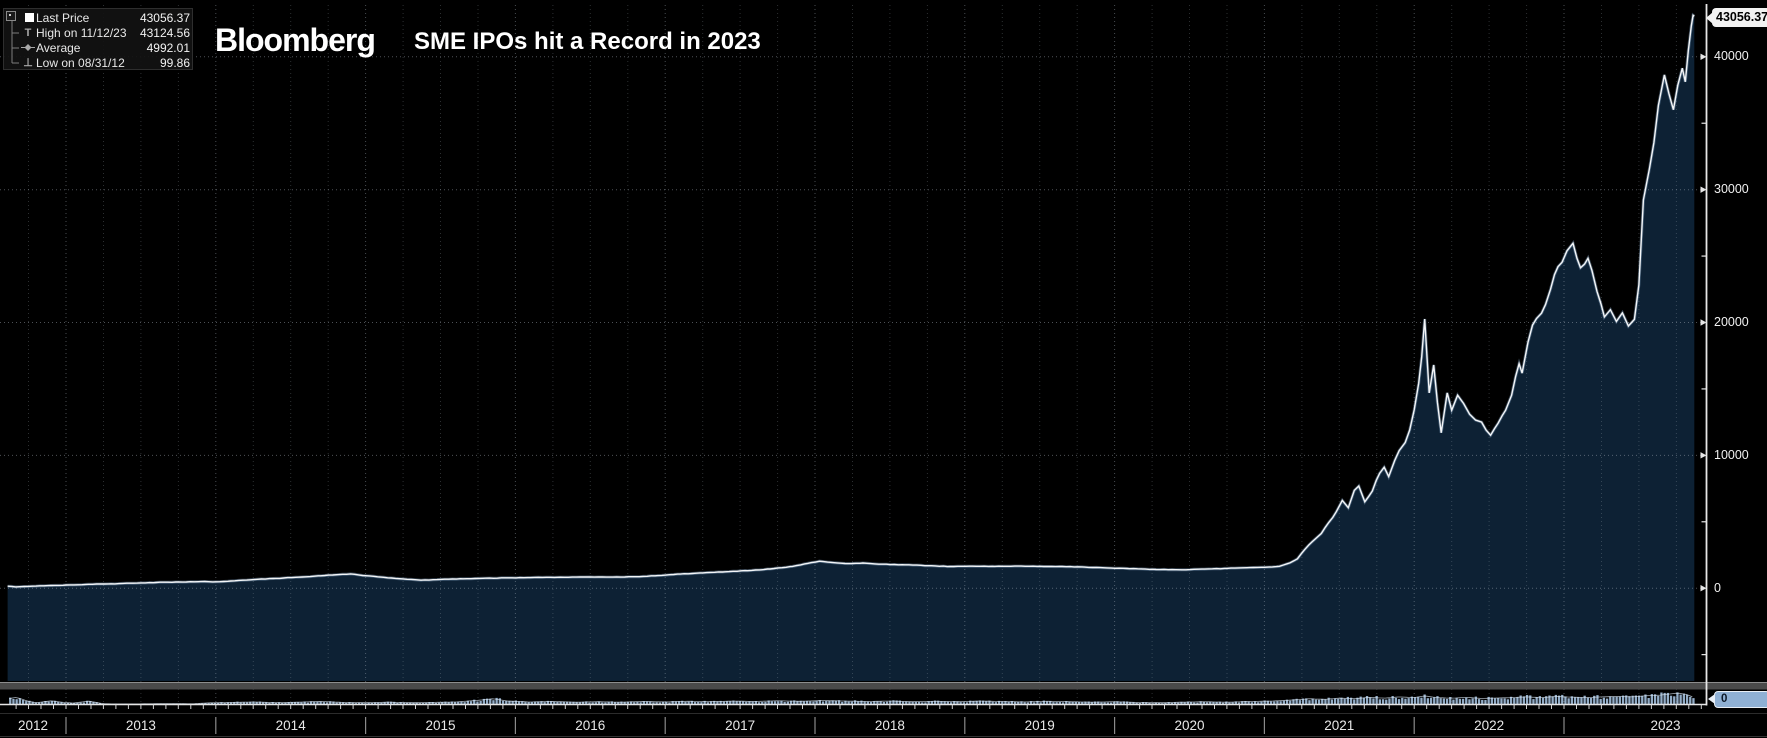 This screenshot has width=1767, height=738. What do you see at coordinates (440, 725) in the screenshot?
I see `timeline-year-label: 2015` at bounding box center [440, 725].